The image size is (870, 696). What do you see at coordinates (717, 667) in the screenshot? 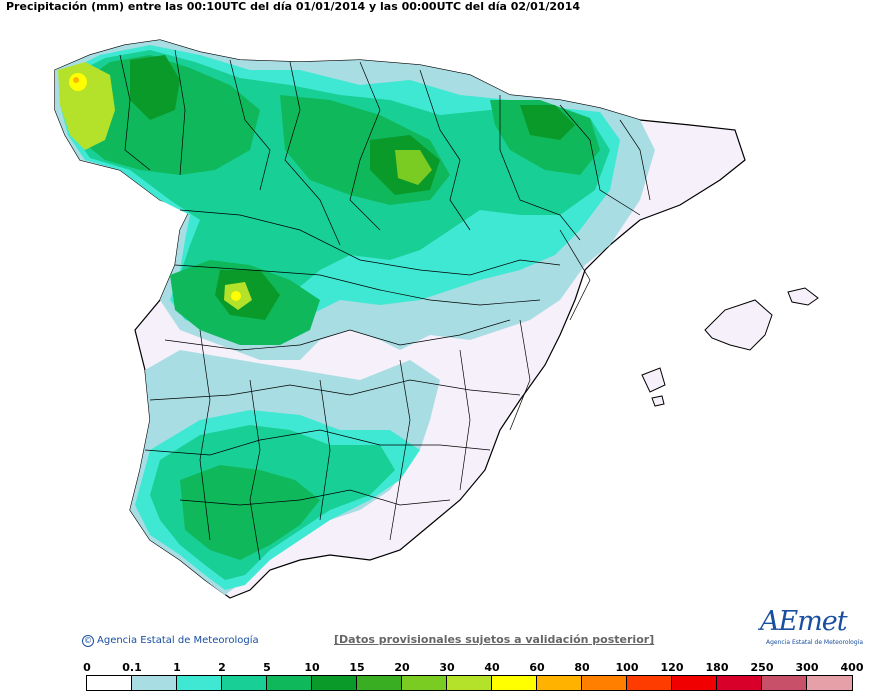
I see `legend-label: 180` at bounding box center [717, 667].